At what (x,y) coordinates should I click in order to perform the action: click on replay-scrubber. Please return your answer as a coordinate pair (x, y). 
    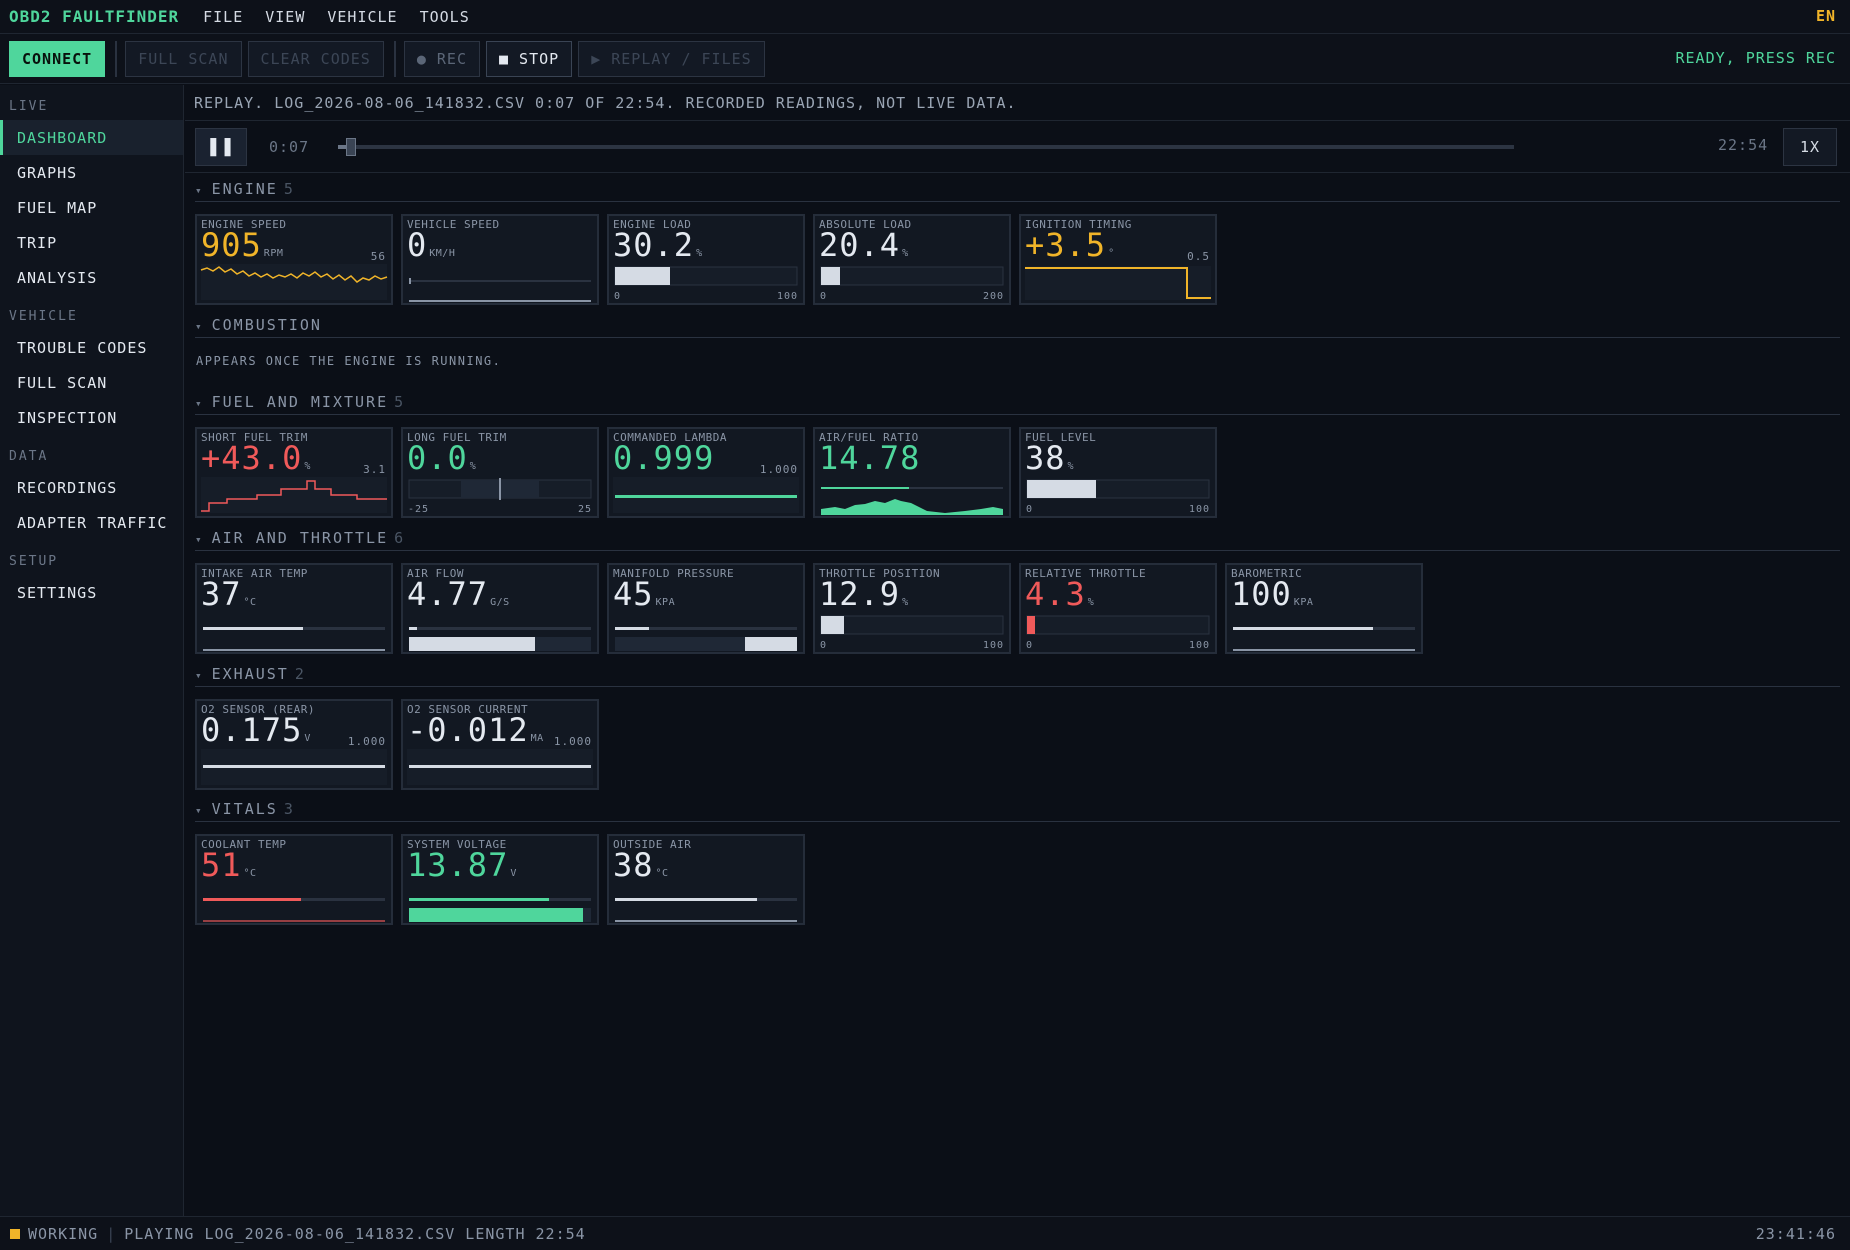
    Looking at the image, I should click on (926, 147).